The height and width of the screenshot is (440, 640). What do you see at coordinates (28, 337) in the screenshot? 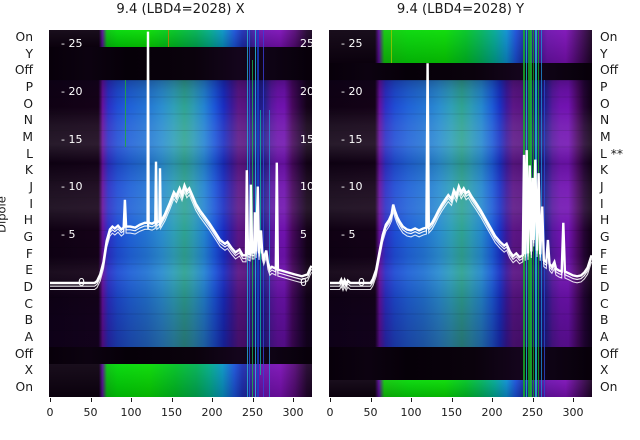
I see `row-label-left: A` at bounding box center [28, 337].